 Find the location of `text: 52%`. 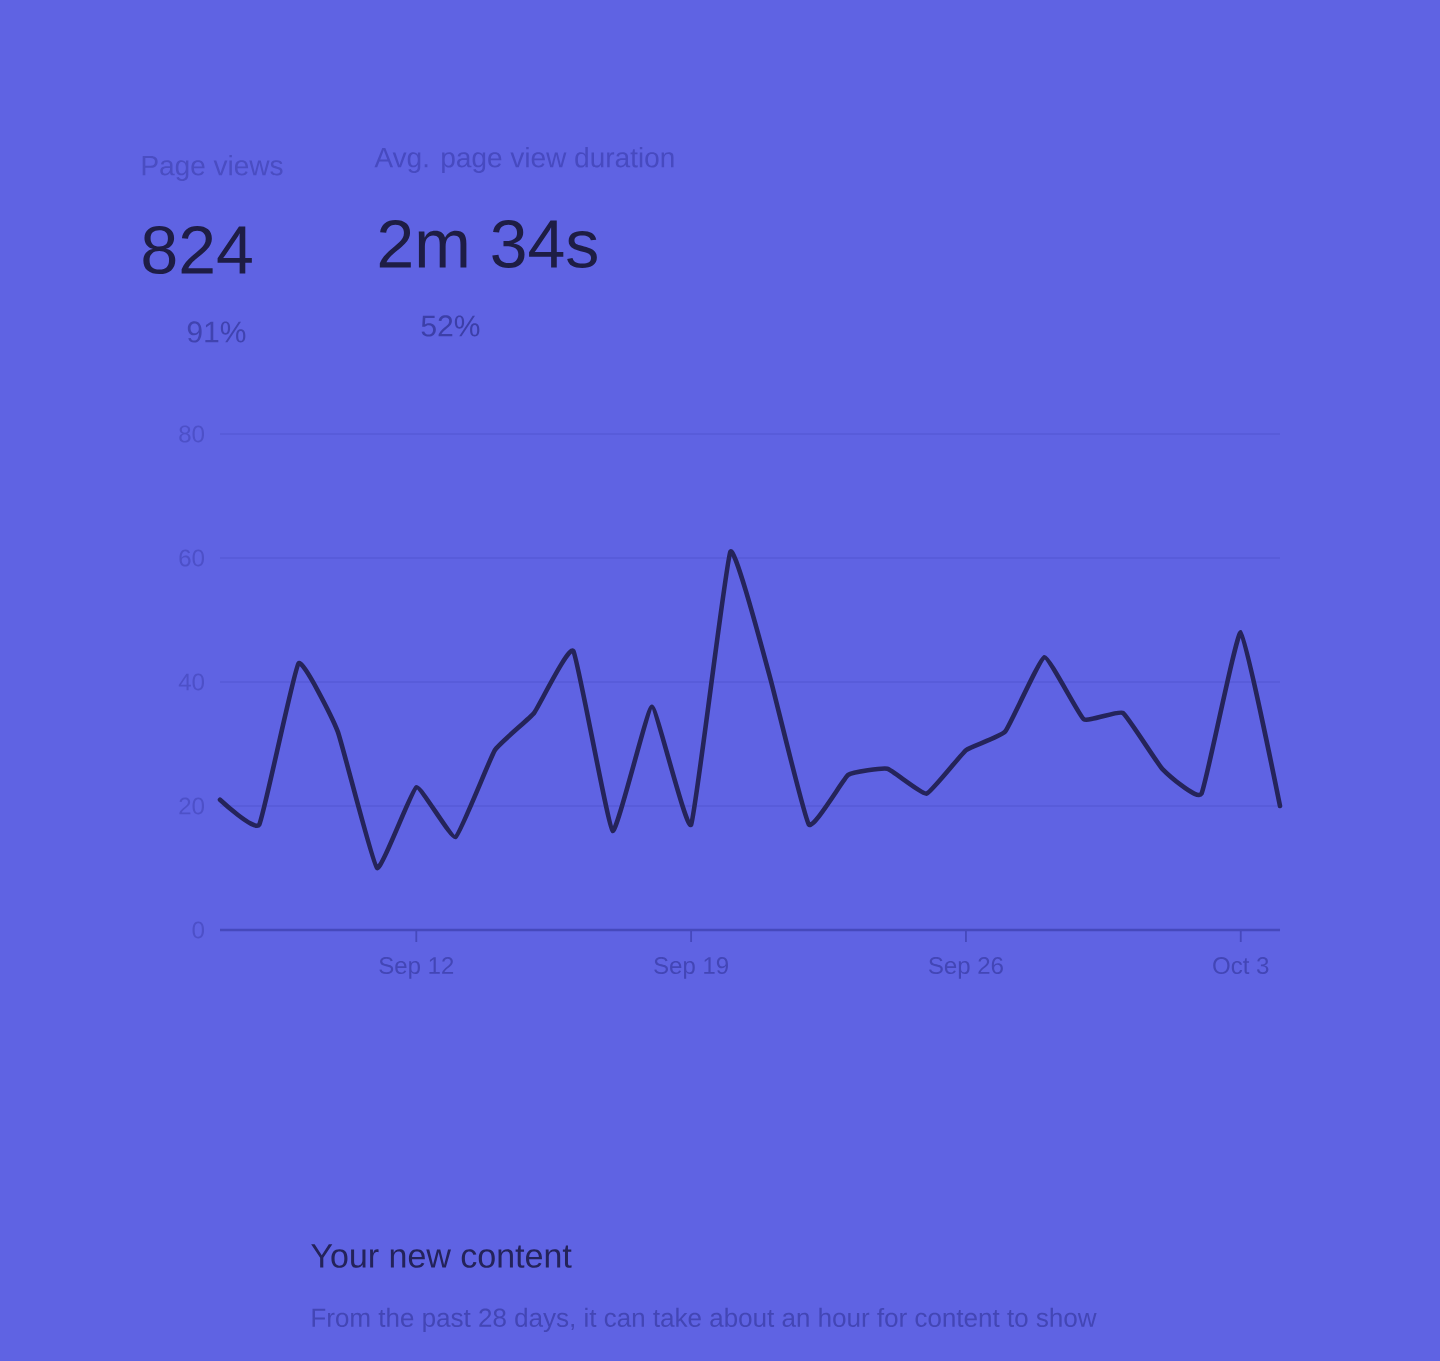

text: 52% is located at coordinates (450, 326).